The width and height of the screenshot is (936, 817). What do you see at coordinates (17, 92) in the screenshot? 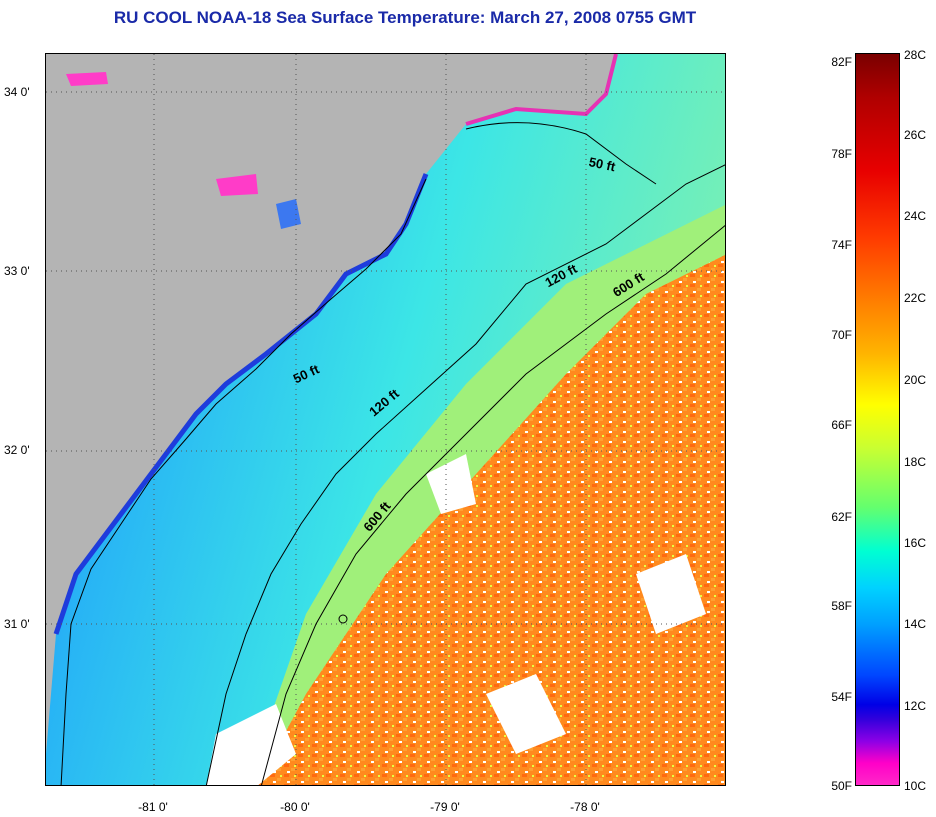
I see `lat-label-34: 34 0'` at bounding box center [17, 92].